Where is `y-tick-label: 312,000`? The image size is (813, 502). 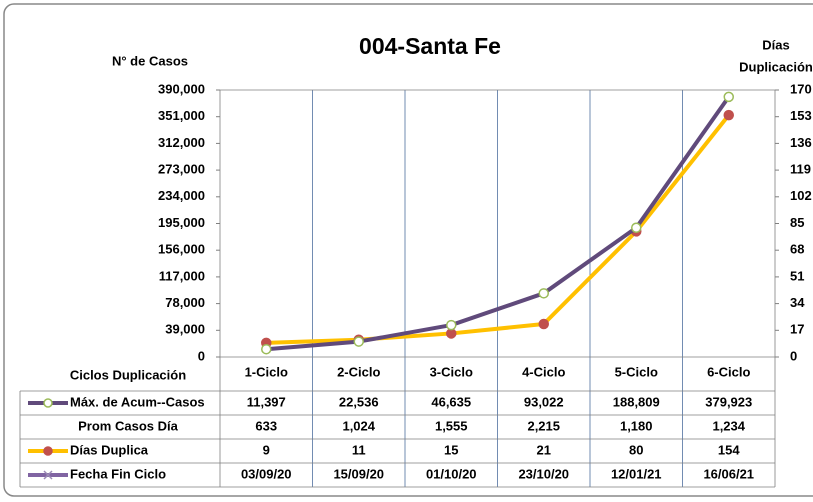 y-tick-label: 312,000 is located at coordinates (181, 142).